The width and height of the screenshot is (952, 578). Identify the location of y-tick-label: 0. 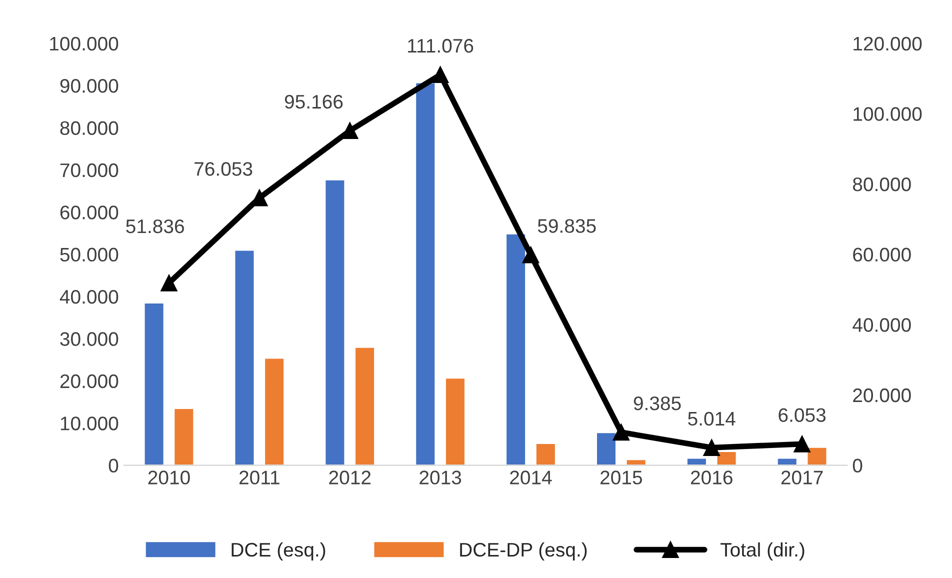
(113, 465).